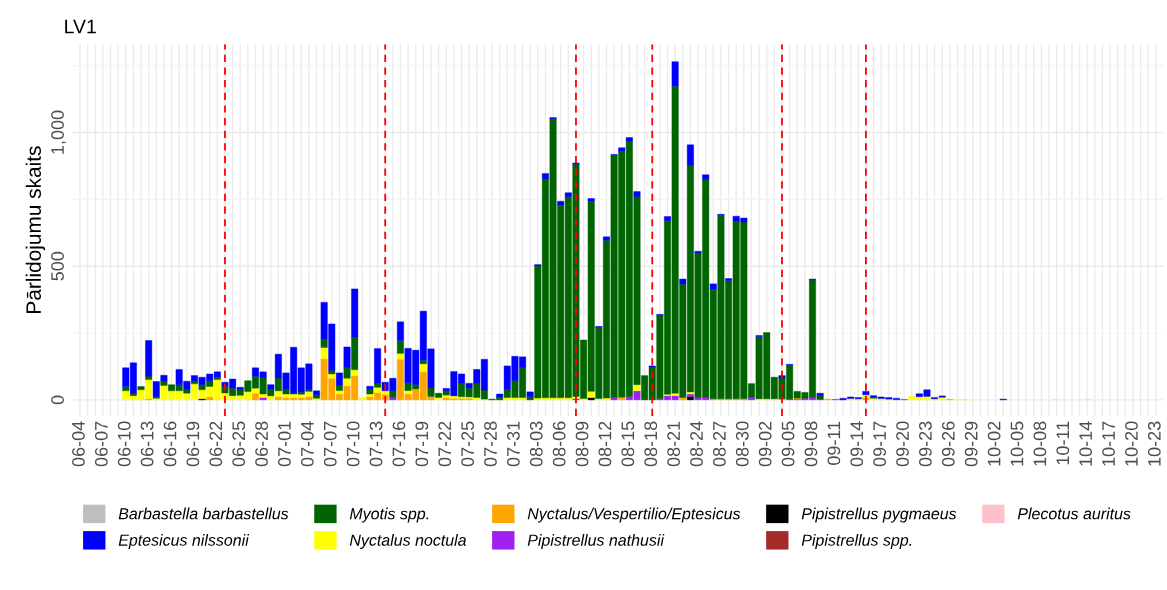 The image size is (1167, 590). I want to click on x-tick-label: 07-01, so click(284, 444).